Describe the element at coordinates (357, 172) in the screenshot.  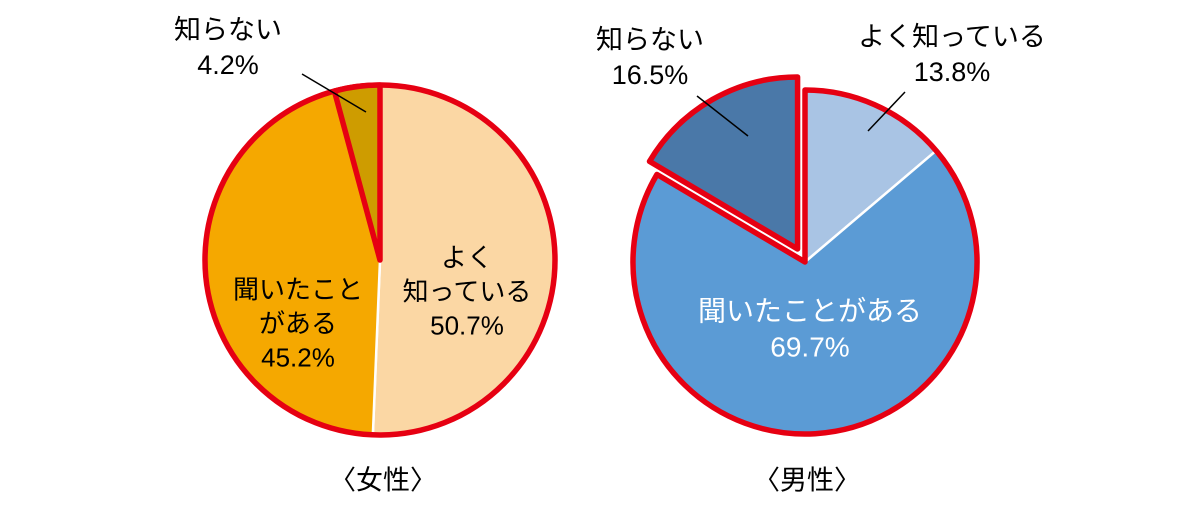
I see `pie-female-highlight-slice` at that location.